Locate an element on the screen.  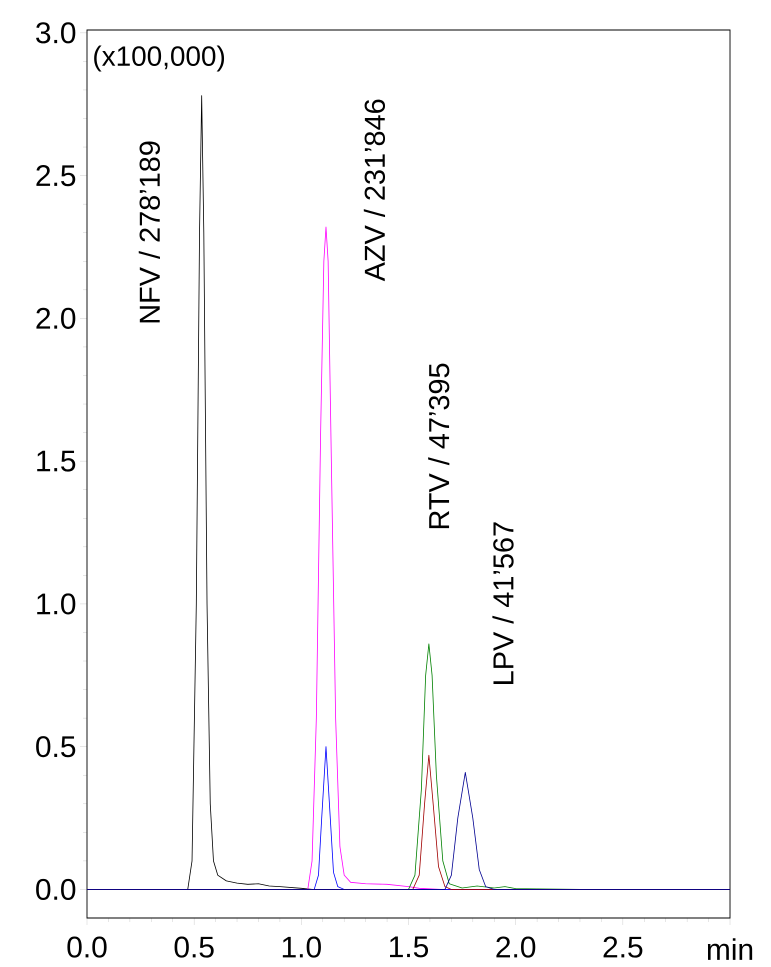
x-axis-title: min is located at coordinates (730, 949).